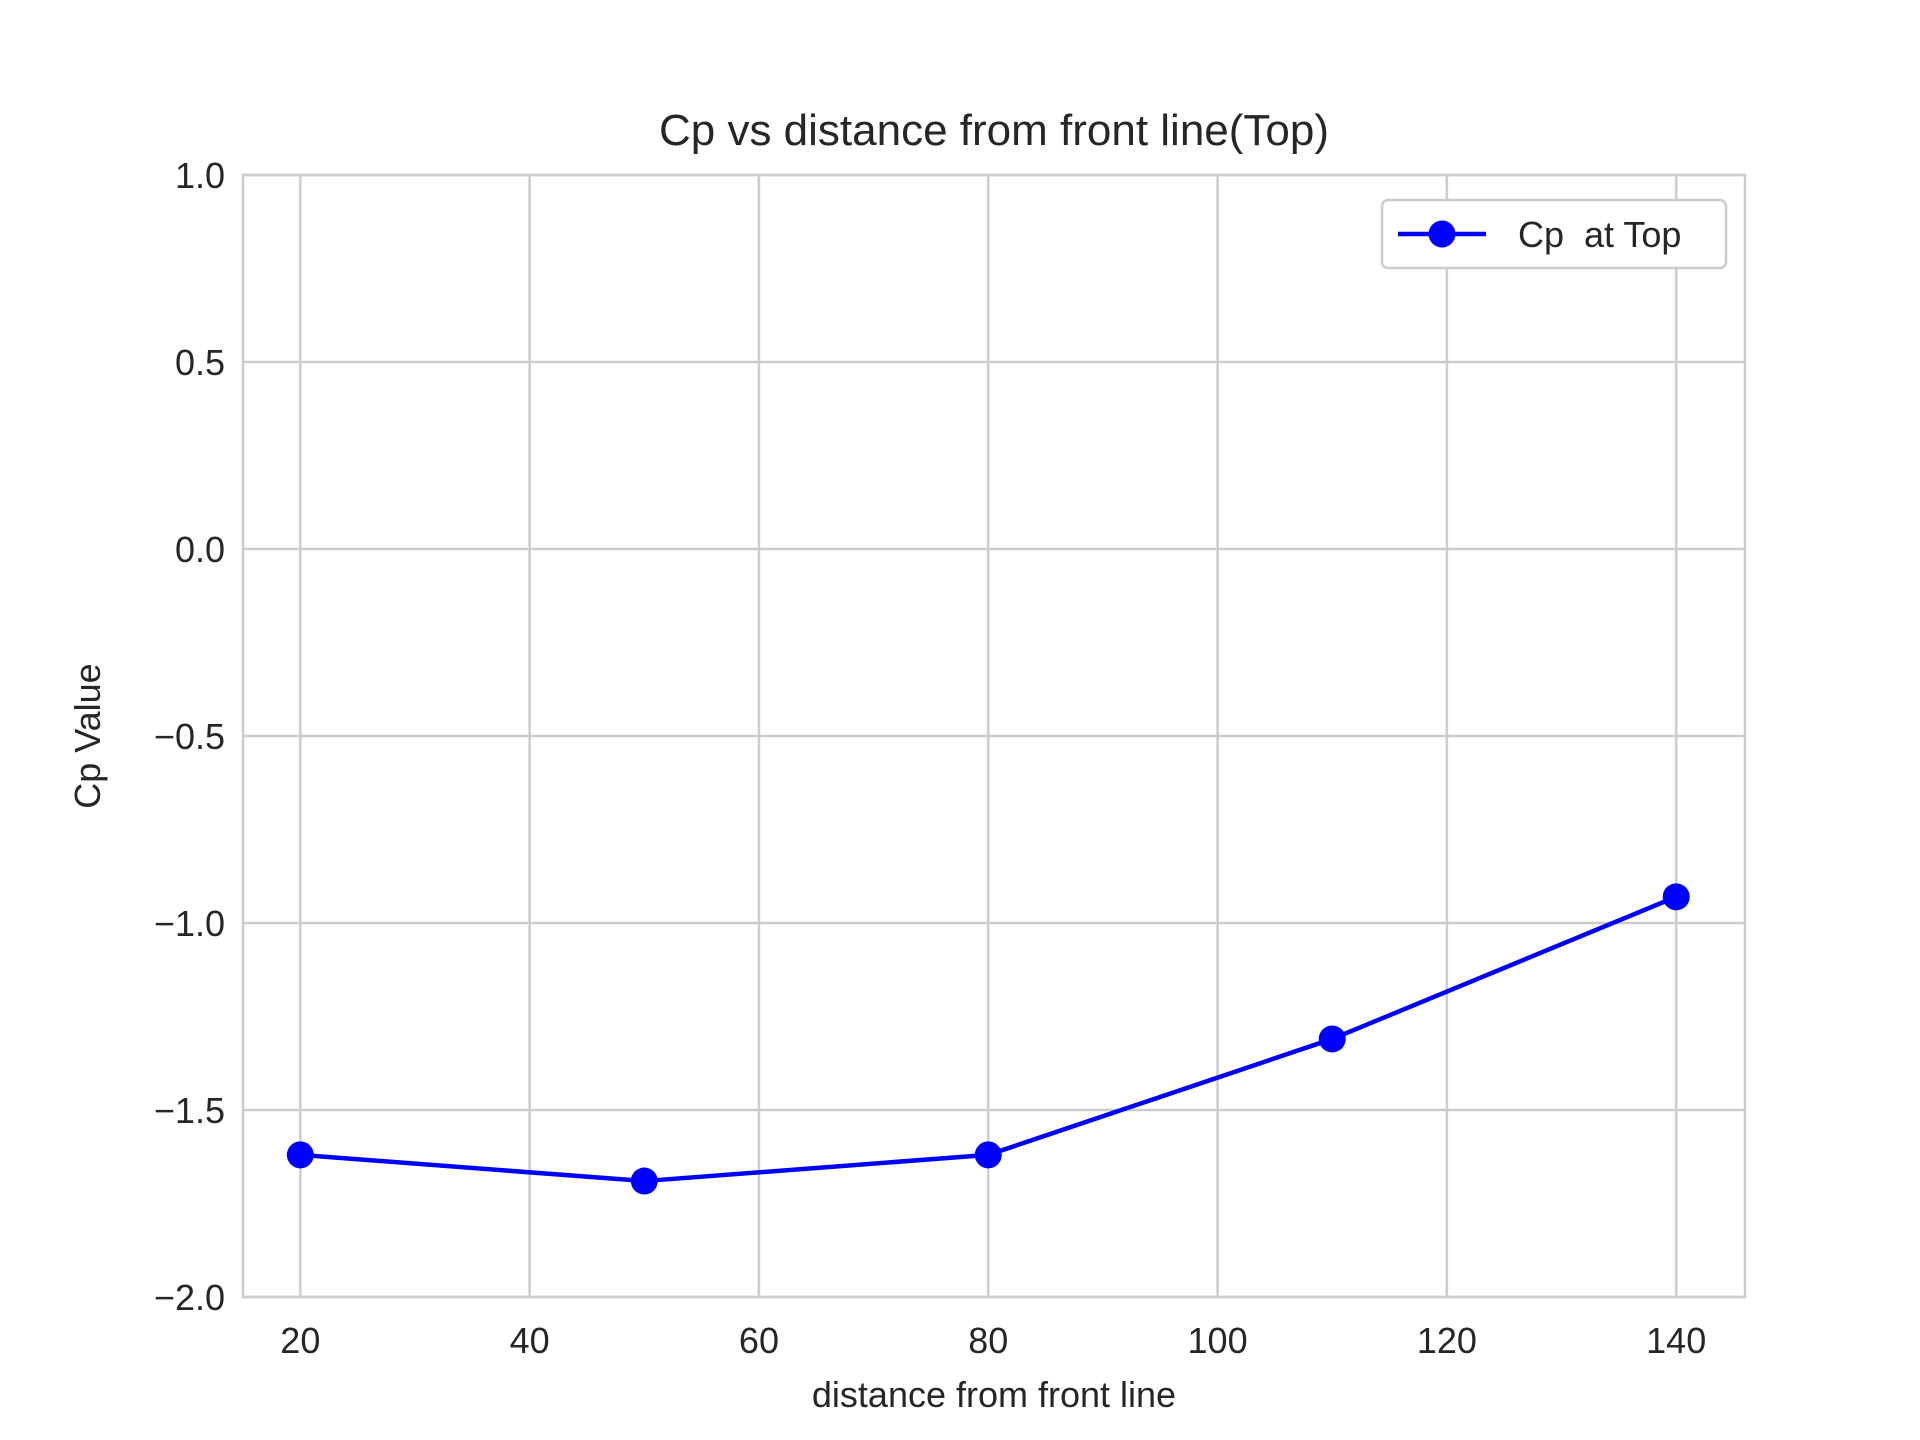  What do you see at coordinates (994, 1394) in the screenshot?
I see `x-axis-label: distance from front line` at bounding box center [994, 1394].